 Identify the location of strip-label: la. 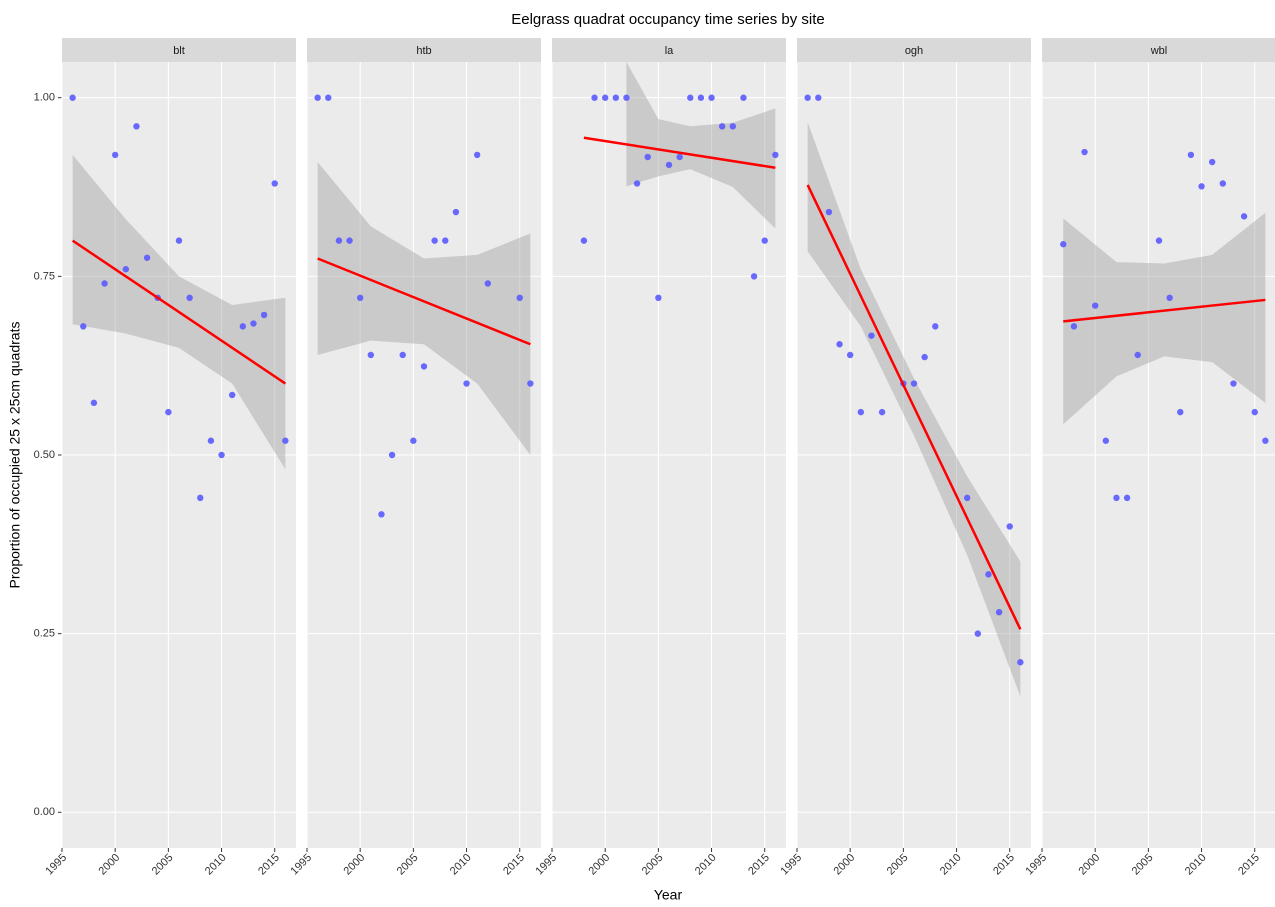
(669, 51).